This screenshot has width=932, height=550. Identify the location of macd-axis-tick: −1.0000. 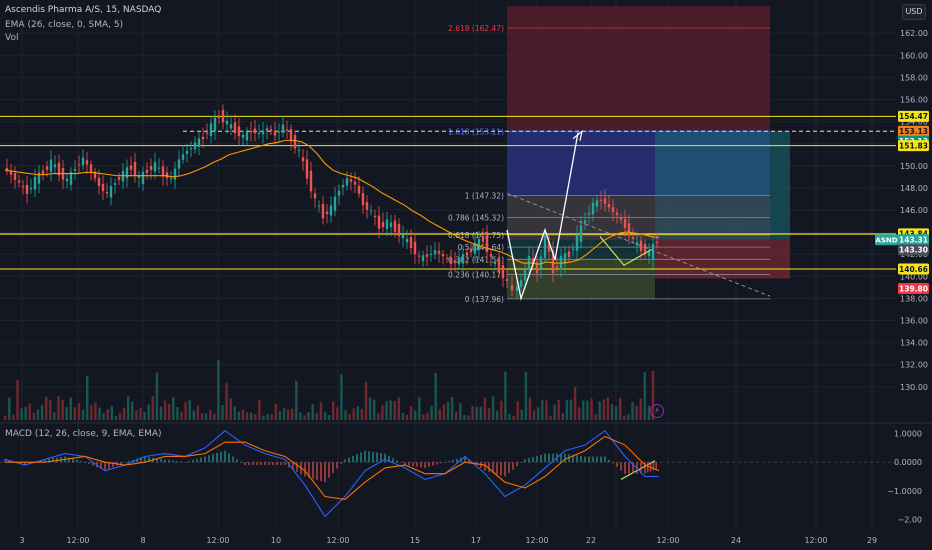
(904, 491).